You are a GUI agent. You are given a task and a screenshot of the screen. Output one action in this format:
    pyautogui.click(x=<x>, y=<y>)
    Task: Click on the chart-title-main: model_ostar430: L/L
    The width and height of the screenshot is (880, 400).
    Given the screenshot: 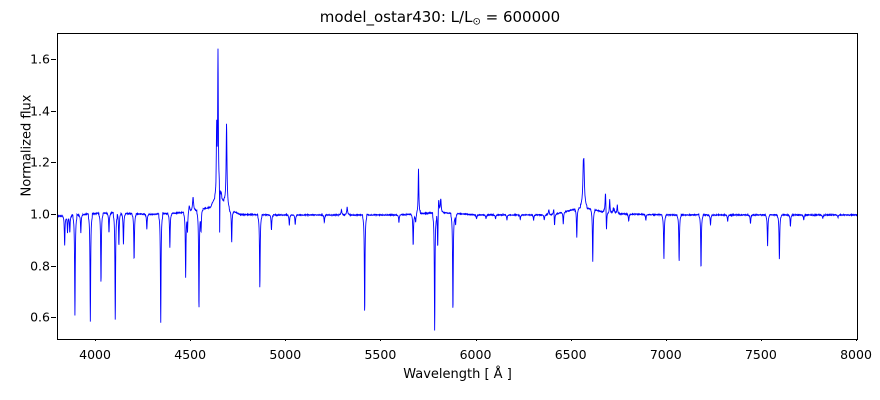 What is the action you would take?
    pyautogui.click(x=396, y=17)
    